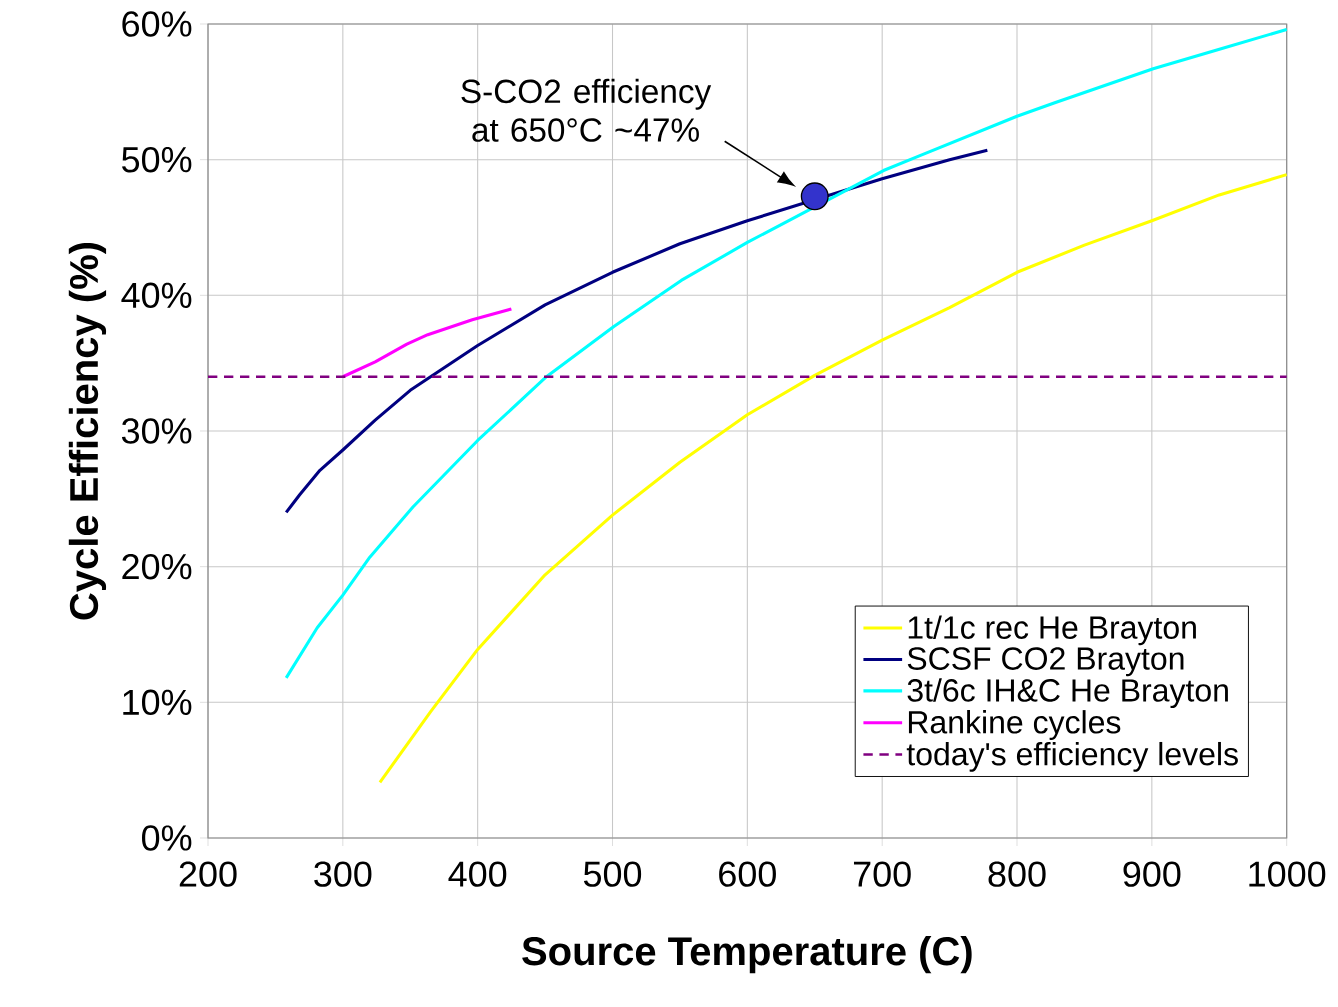  Describe the element at coordinates (166, 838) in the screenshot. I see `y-tick-label: 0%` at that location.